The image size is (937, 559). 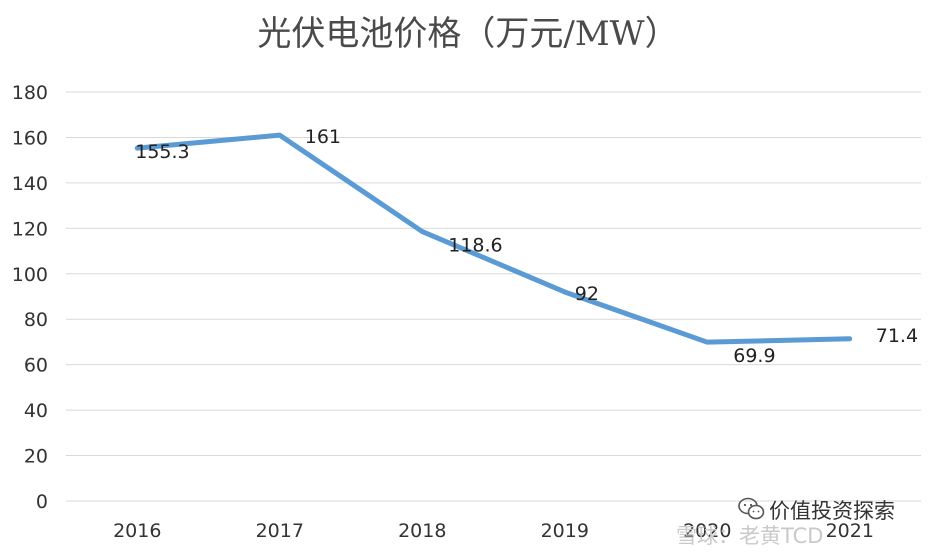 What do you see at coordinates (475, 246) in the screenshot?
I see `data-label: 118.6` at bounding box center [475, 246].